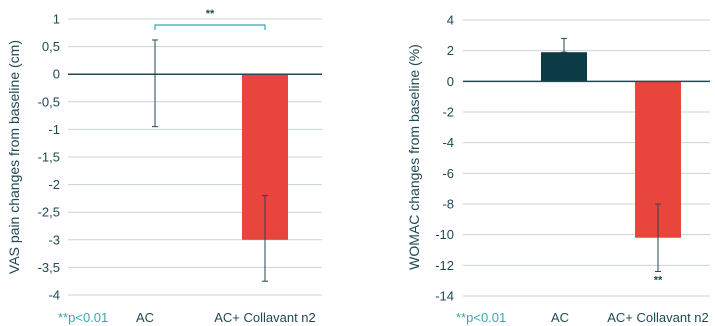  I want to click on y-tick-label: 2, so click(450, 50).